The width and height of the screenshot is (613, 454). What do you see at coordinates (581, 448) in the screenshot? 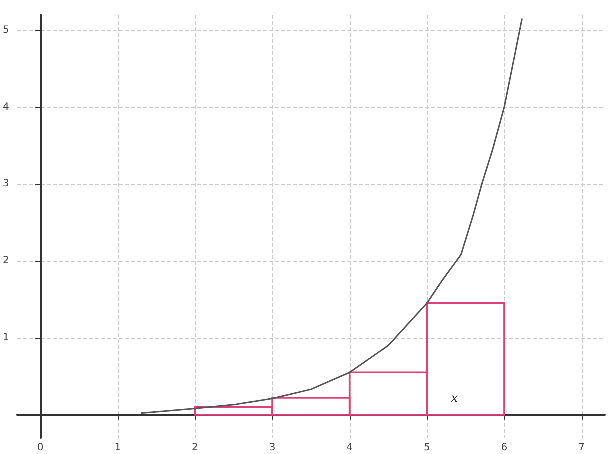
I see `x-tick-label: 7` at bounding box center [581, 448].